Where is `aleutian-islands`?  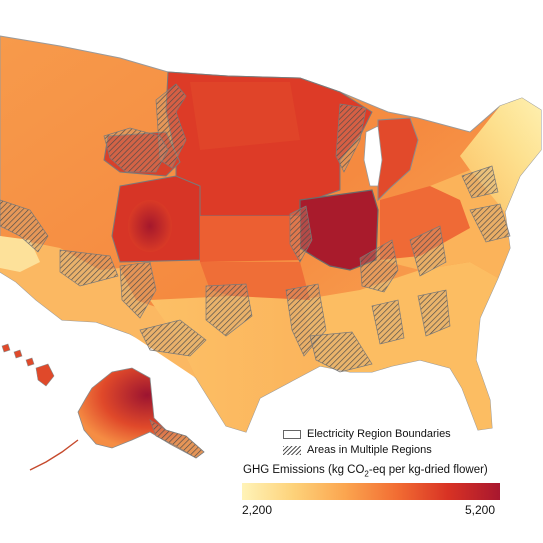
aleutian-islands is located at coordinates (54, 455).